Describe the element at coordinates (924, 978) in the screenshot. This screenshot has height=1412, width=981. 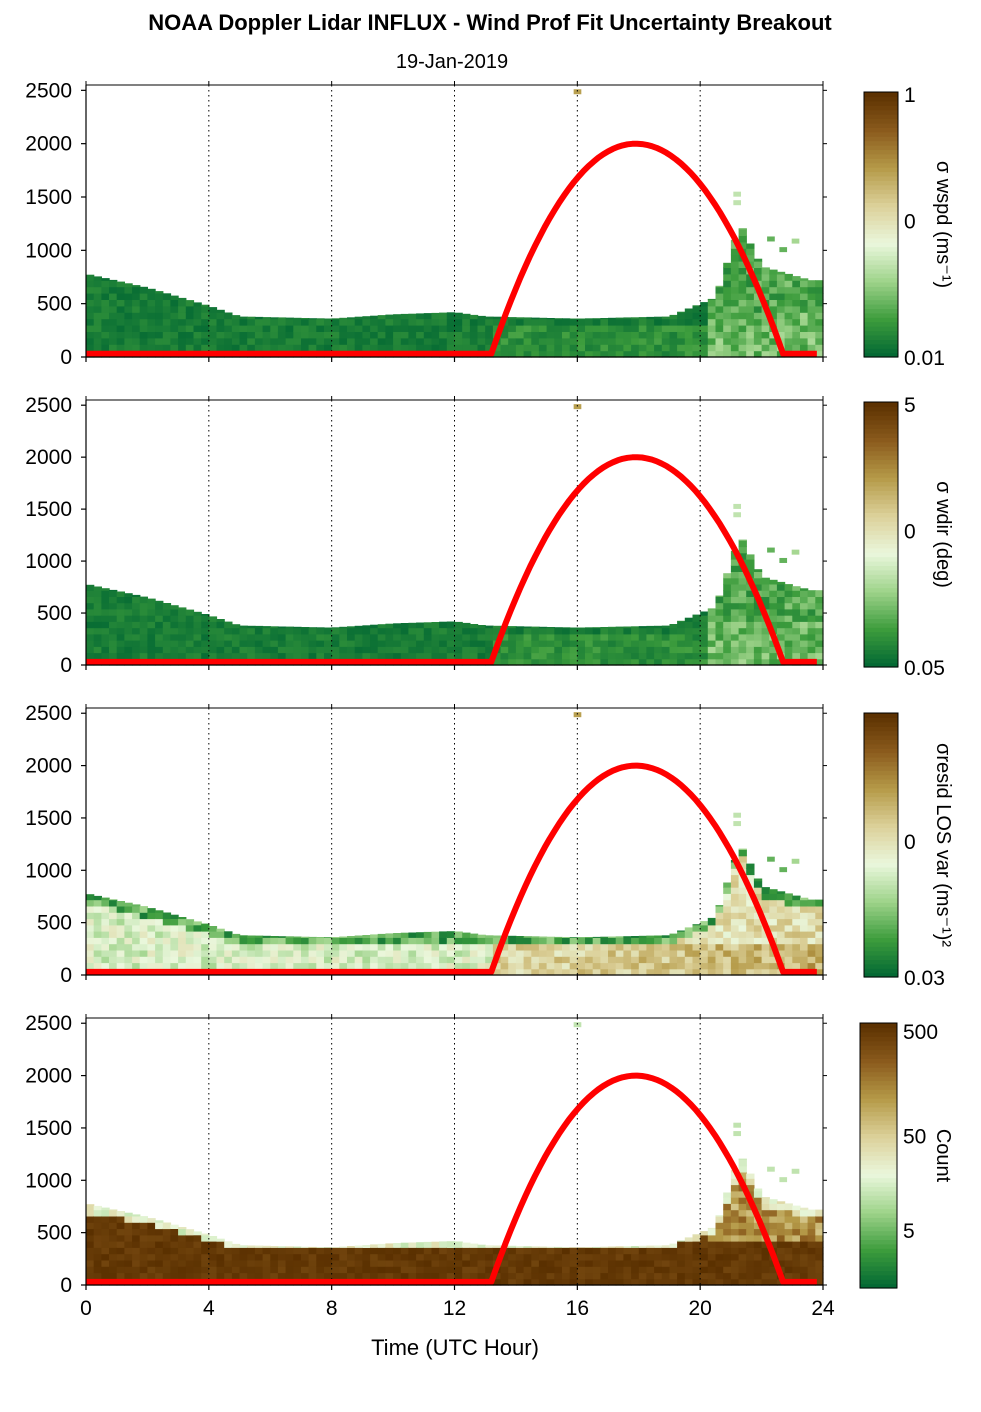
I see `colorbar-tick-label: 0.03` at that location.